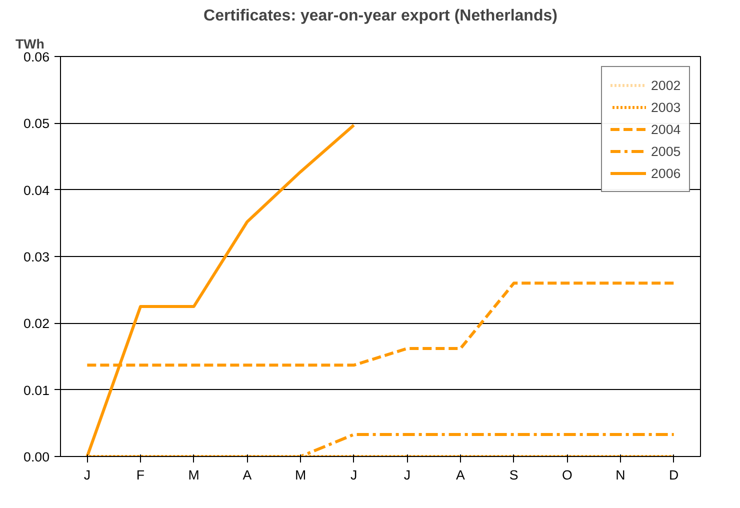  What do you see at coordinates (37, 457) in the screenshot?
I see `y-tick-label: 0.00` at bounding box center [37, 457].